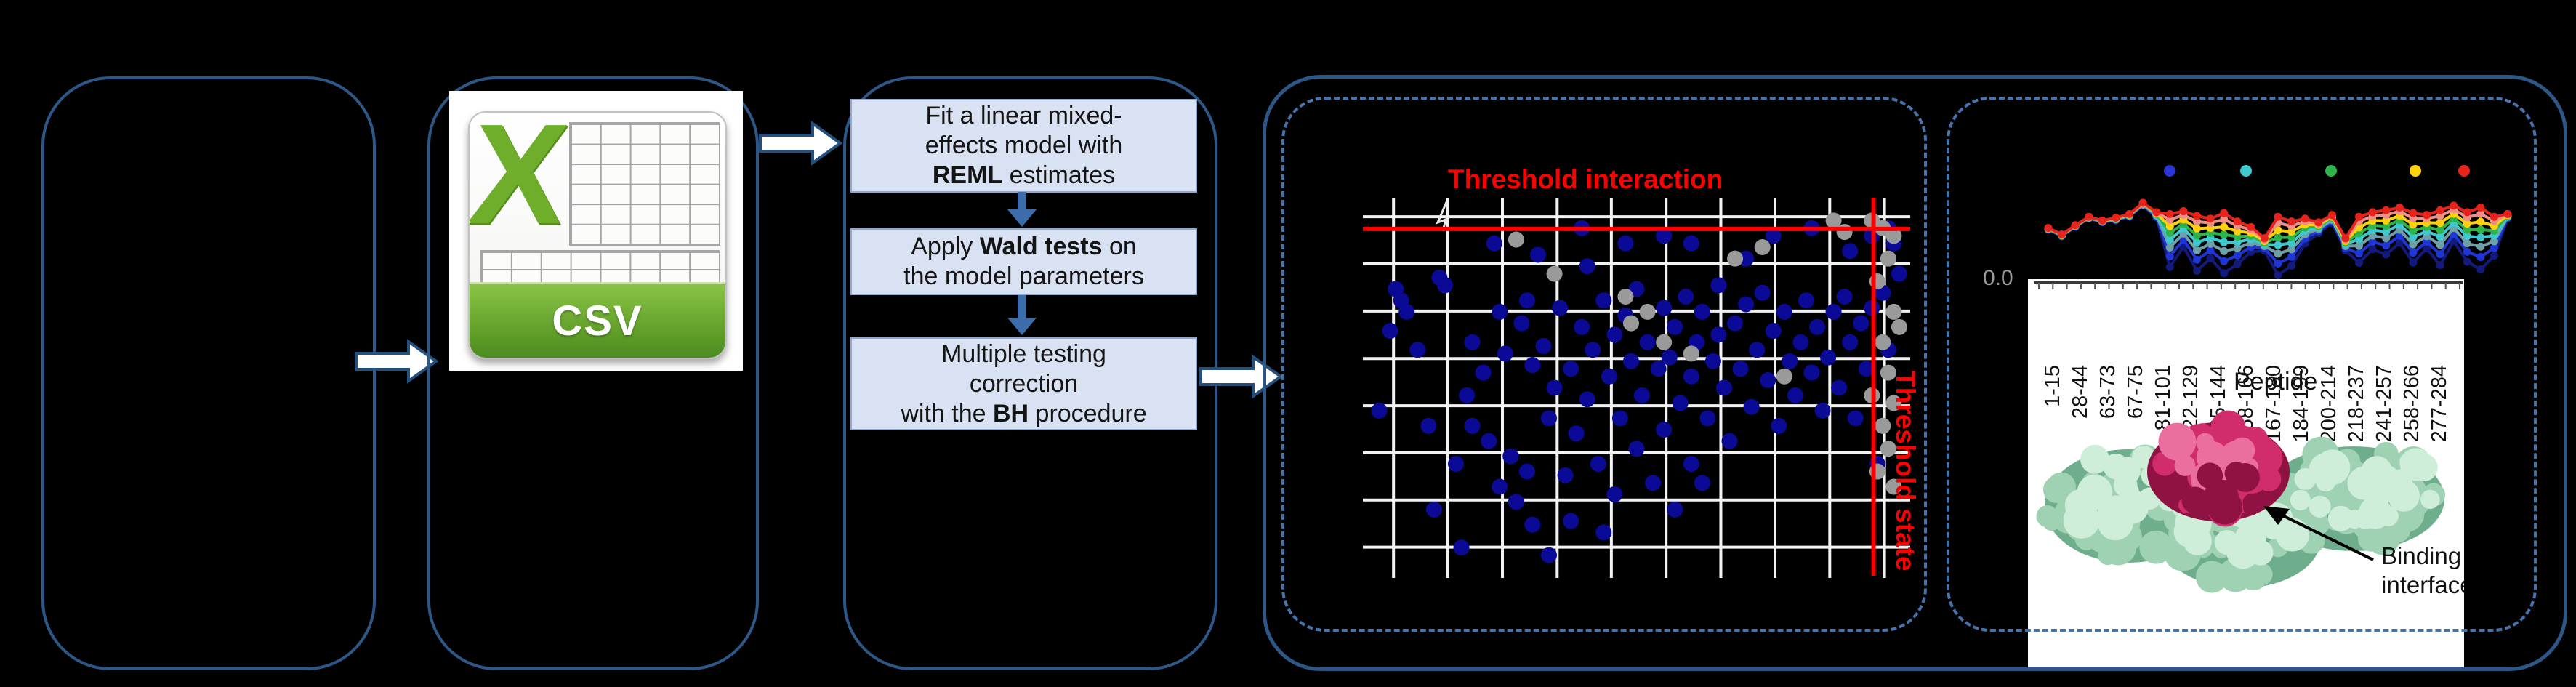  Describe the element at coordinates (2356, 403) in the screenshot. I see `peptide-tick-label: 218-237` at that location.